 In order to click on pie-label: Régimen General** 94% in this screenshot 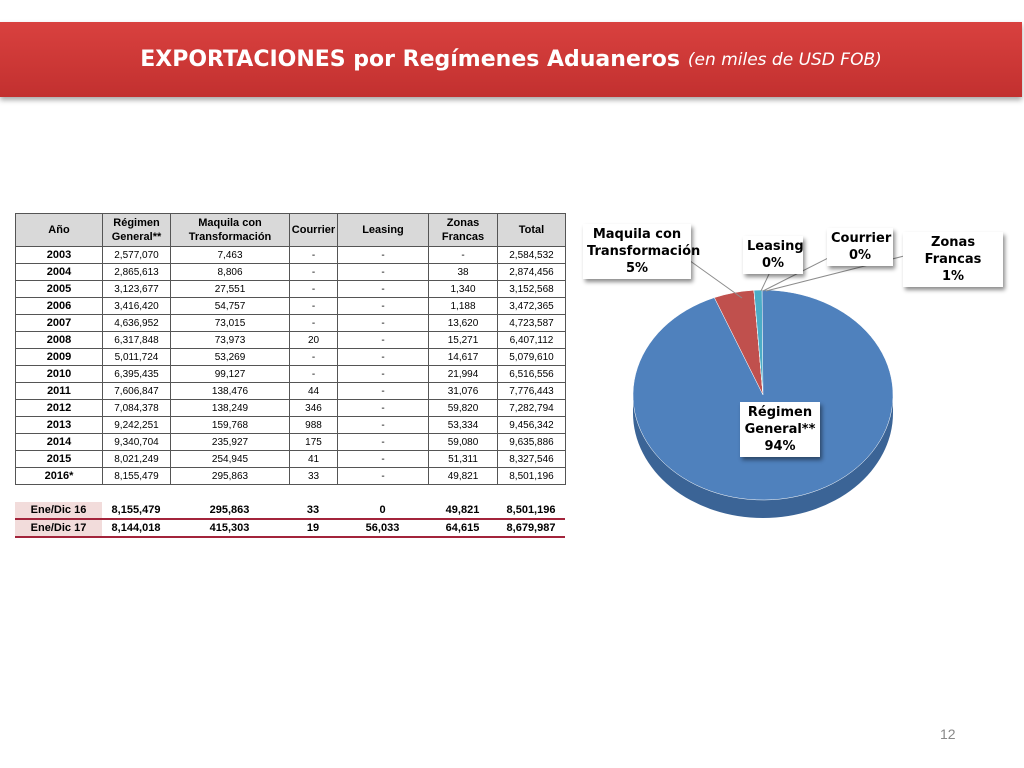, I will do `click(780, 429)`.